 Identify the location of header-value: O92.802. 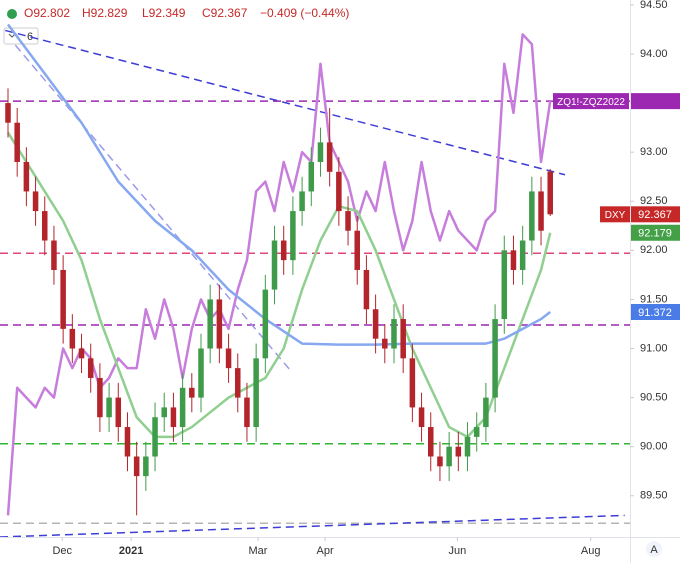
(47, 13).